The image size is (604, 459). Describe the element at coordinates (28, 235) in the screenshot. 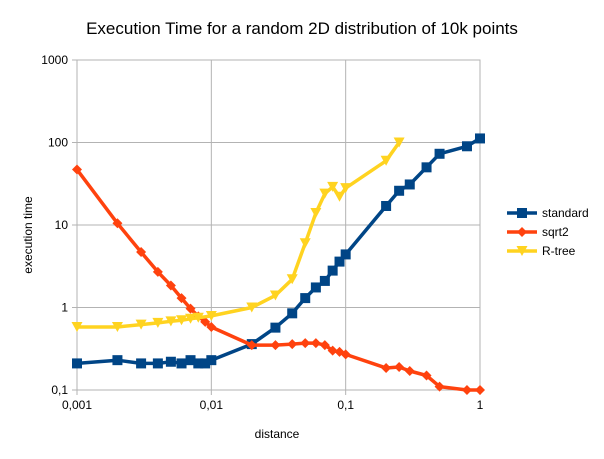

I see `y-axis-label: execution time` at that location.